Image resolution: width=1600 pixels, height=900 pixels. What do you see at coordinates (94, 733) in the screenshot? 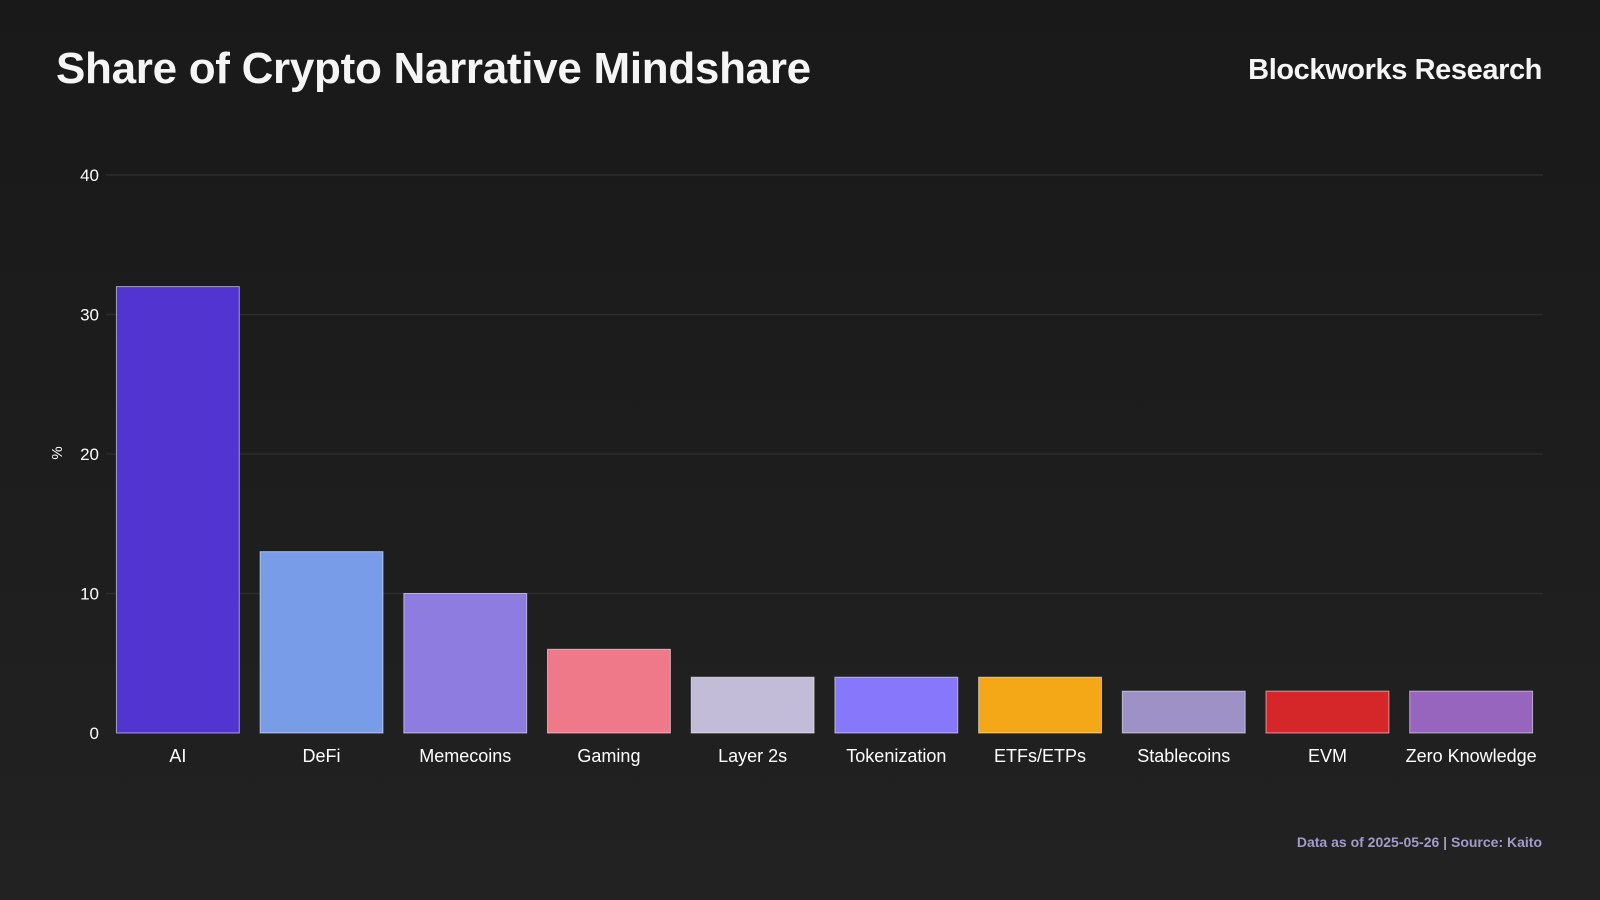
I see `y-tick-label: 0` at bounding box center [94, 733].